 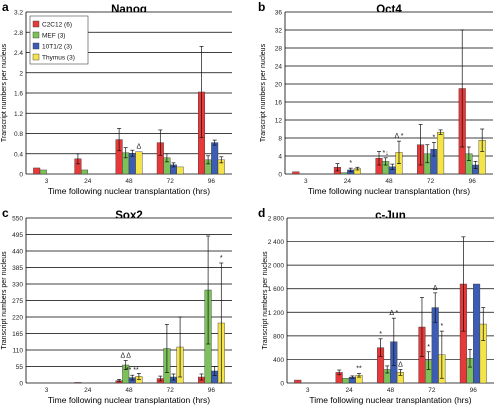 I want to click on y-tick-label: 275, so click(x=17, y=301).